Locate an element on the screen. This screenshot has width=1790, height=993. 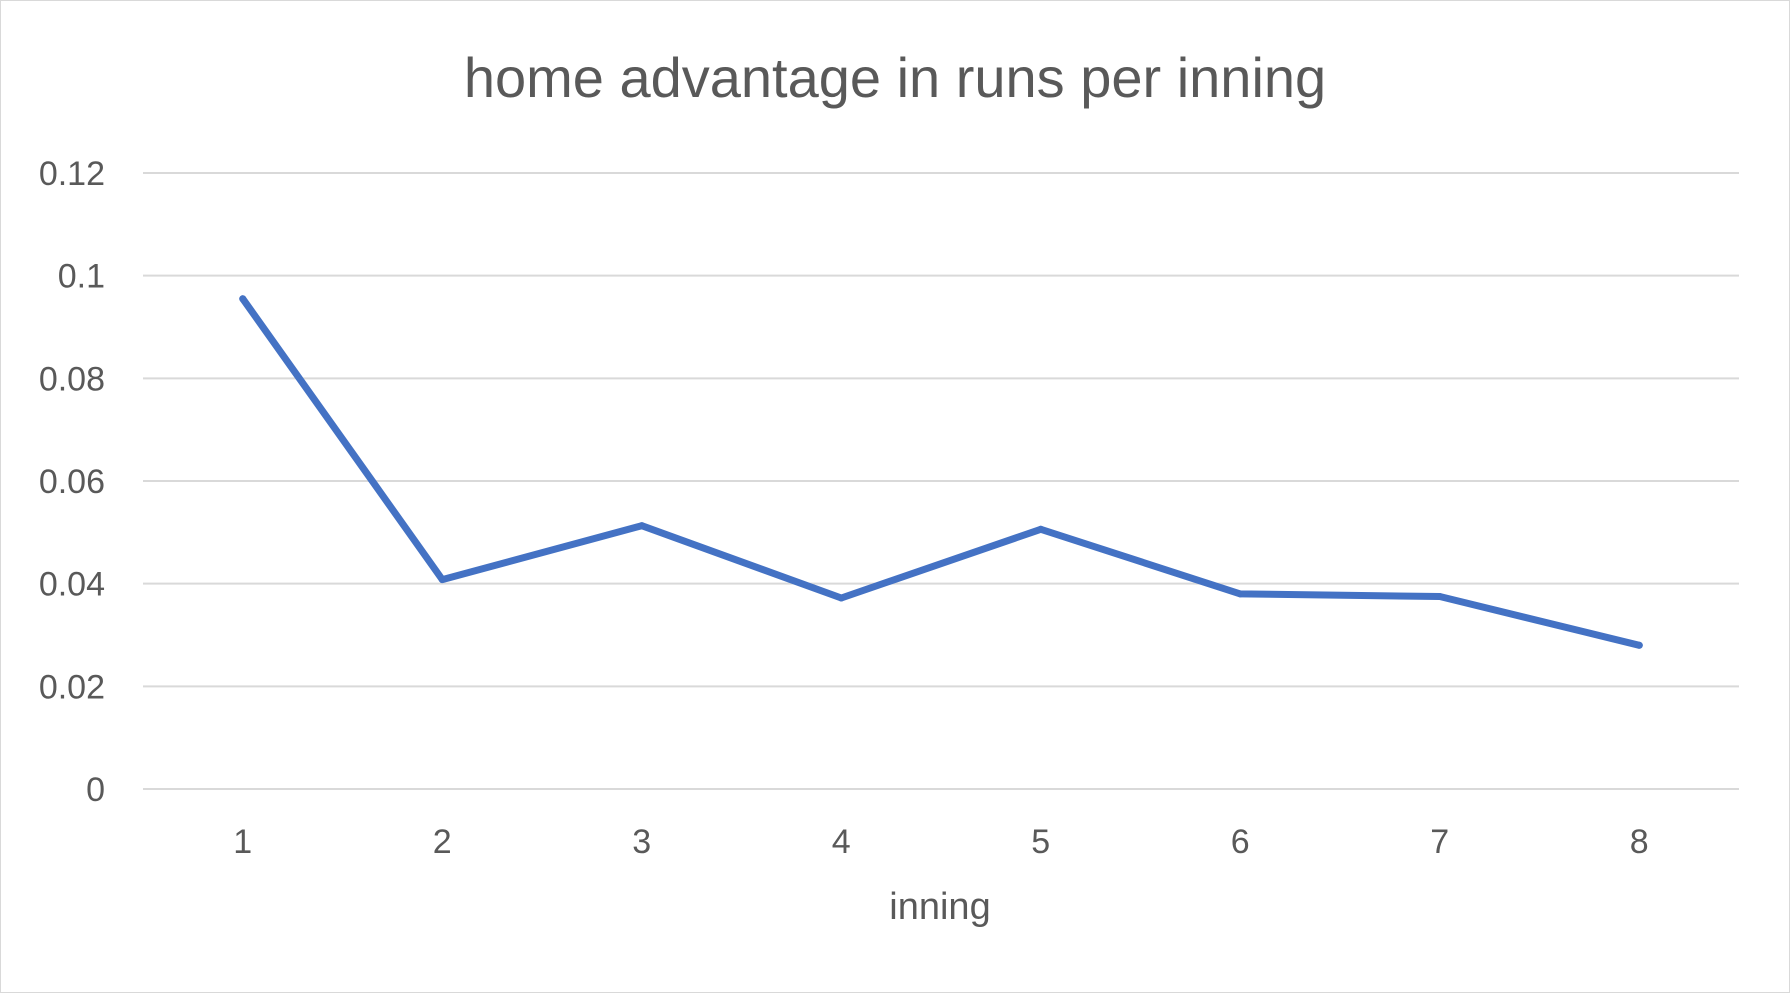
y-axis-ticks: 0 0.02 0.04 0.06 0.08 0.1 0.12 is located at coordinates (72, 482).